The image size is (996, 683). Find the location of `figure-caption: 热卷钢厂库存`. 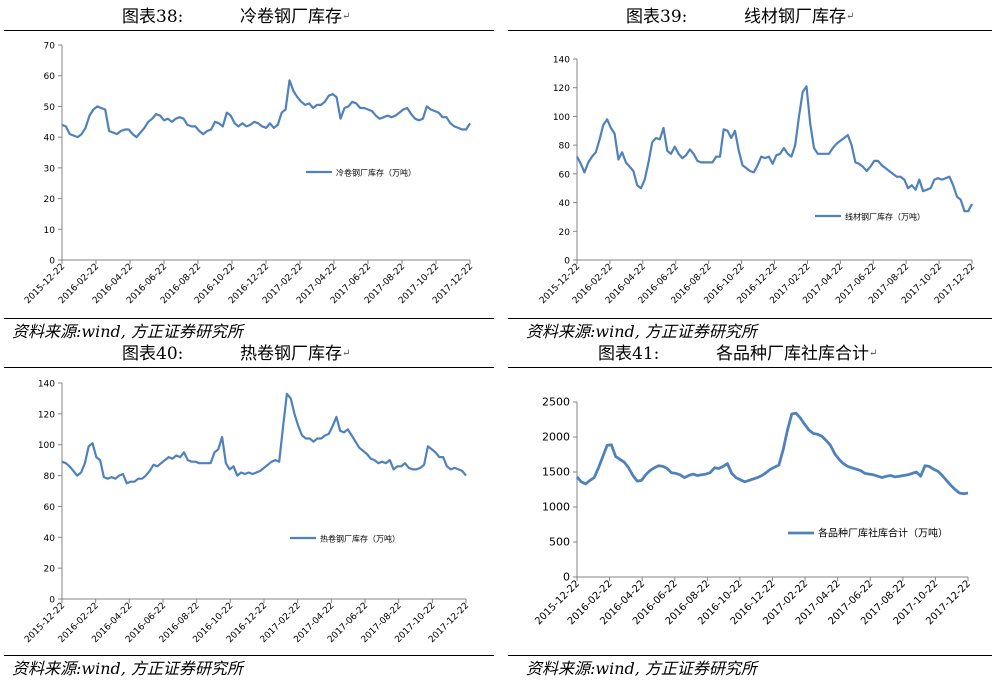

figure-caption: 热卷钢厂库存 is located at coordinates (291, 354).